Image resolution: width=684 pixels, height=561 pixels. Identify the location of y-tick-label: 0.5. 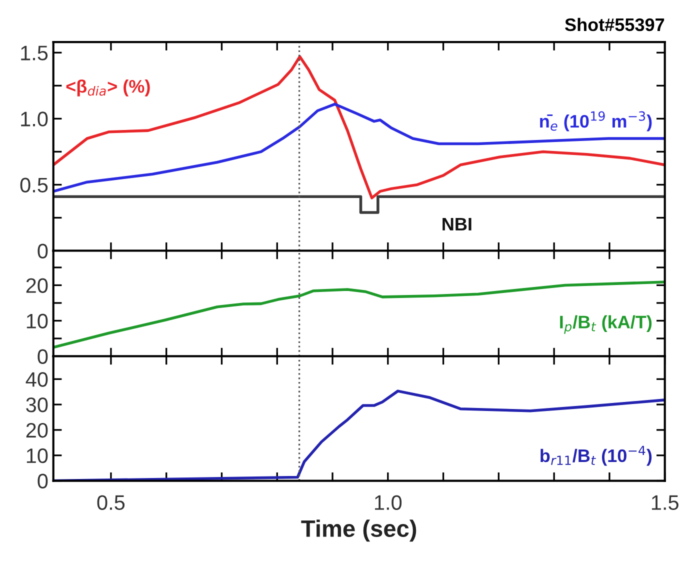
(34, 185).